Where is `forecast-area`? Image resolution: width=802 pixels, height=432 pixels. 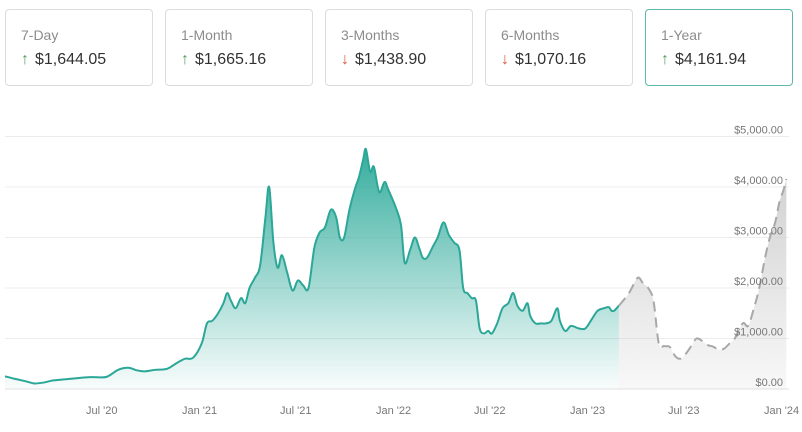
forecast-area is located at coordinates (702, 283).